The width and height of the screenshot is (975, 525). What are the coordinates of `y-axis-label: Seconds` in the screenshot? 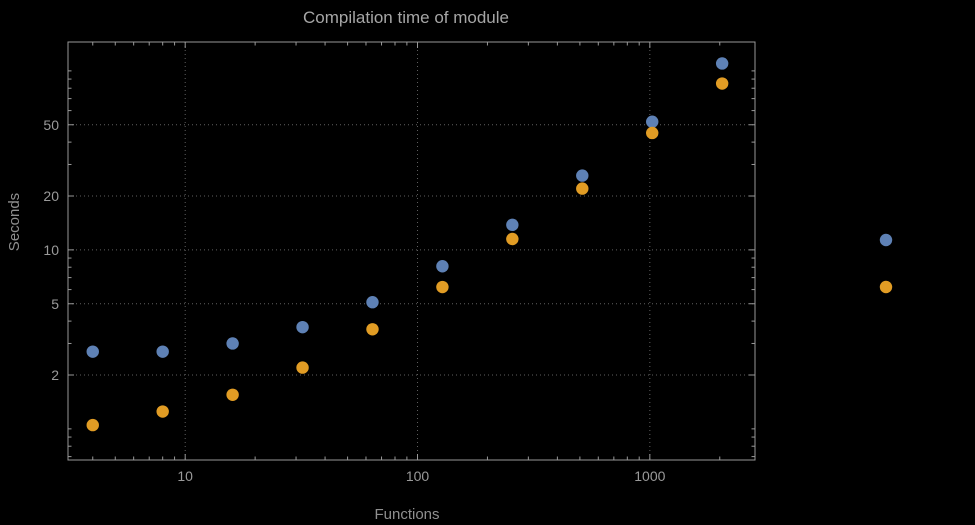 It's located at (14, 222).